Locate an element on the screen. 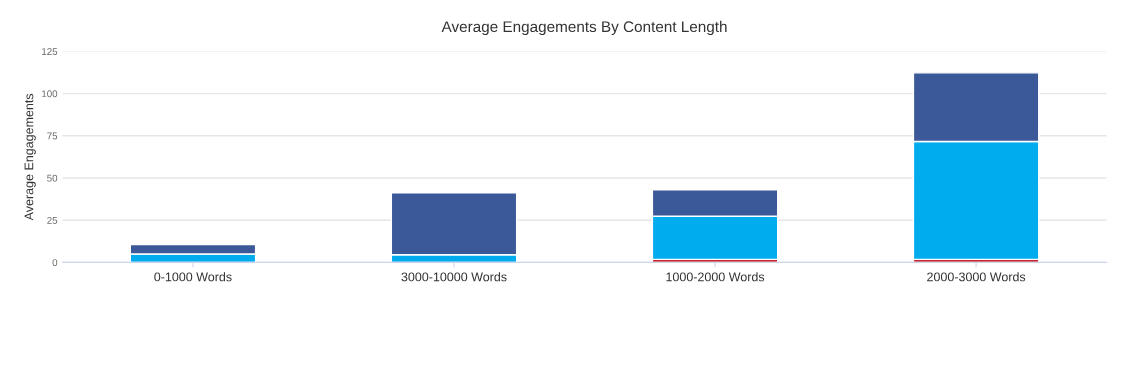 The height and width of the screenshot is (367, 1135). y-tick-label: 0 is located at coordinates (55, 263).